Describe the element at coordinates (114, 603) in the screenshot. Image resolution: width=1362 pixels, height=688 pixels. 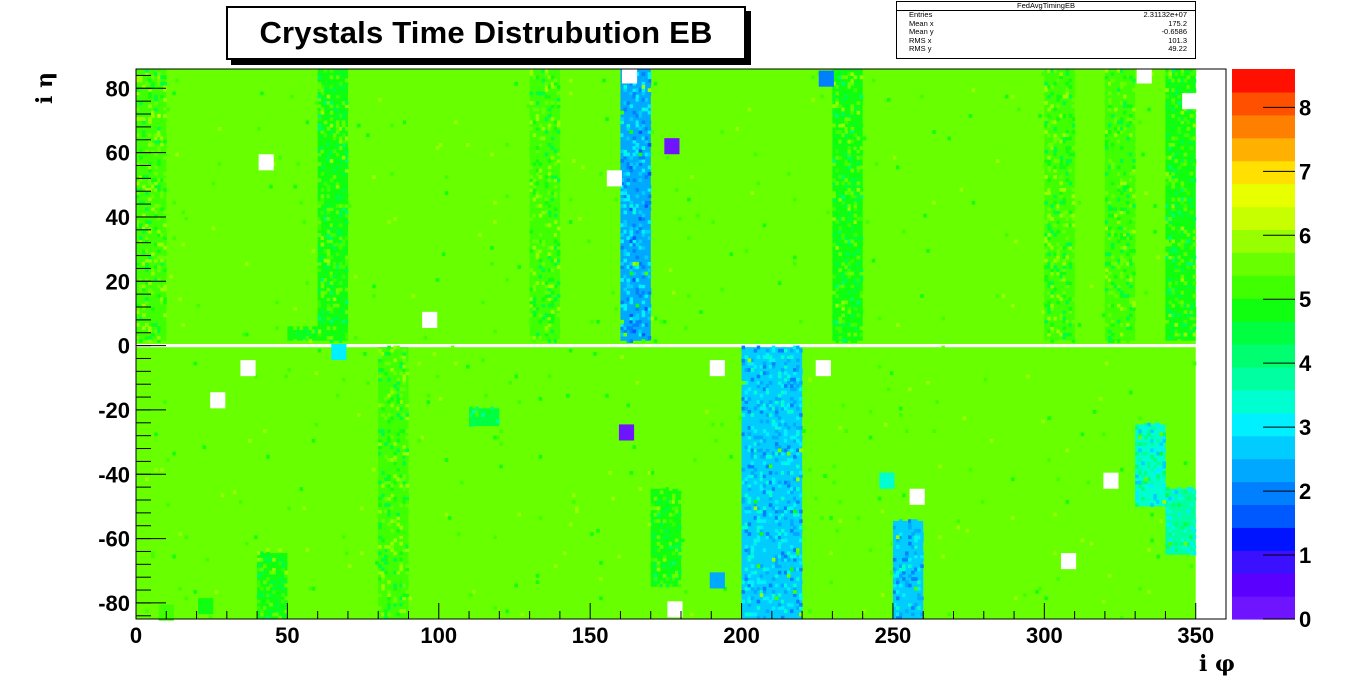
I see `y-tick-label: -80` at that location.